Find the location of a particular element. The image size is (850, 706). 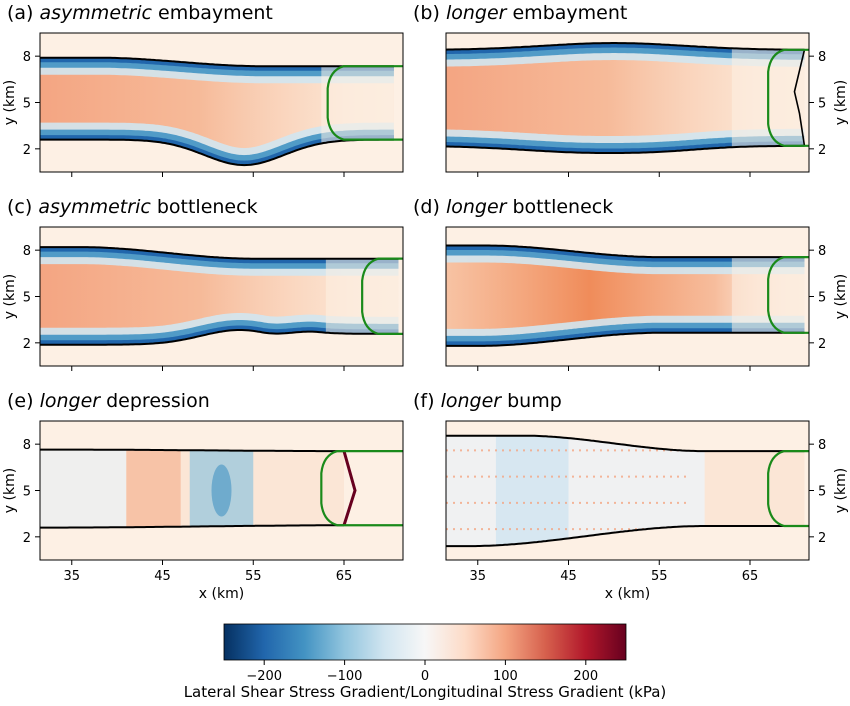

colorbar-tick-label: 200 is located at coordinates (585, 676).